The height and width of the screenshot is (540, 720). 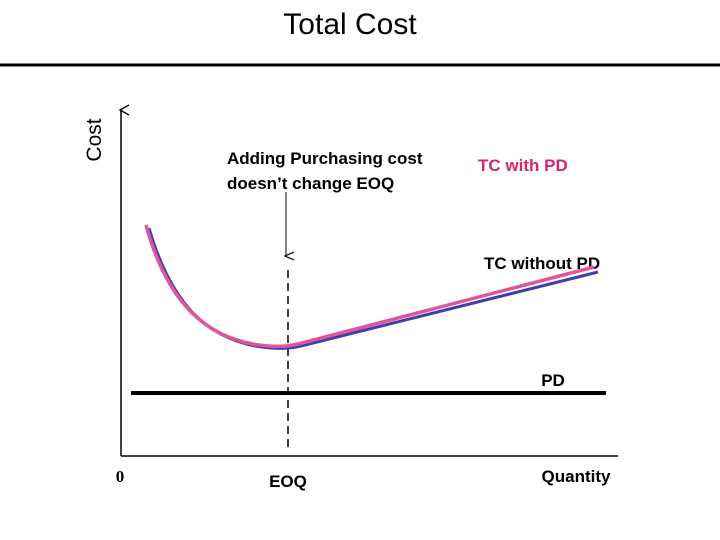 I want to click on pd-label: PD, so click(x=553, y=380).